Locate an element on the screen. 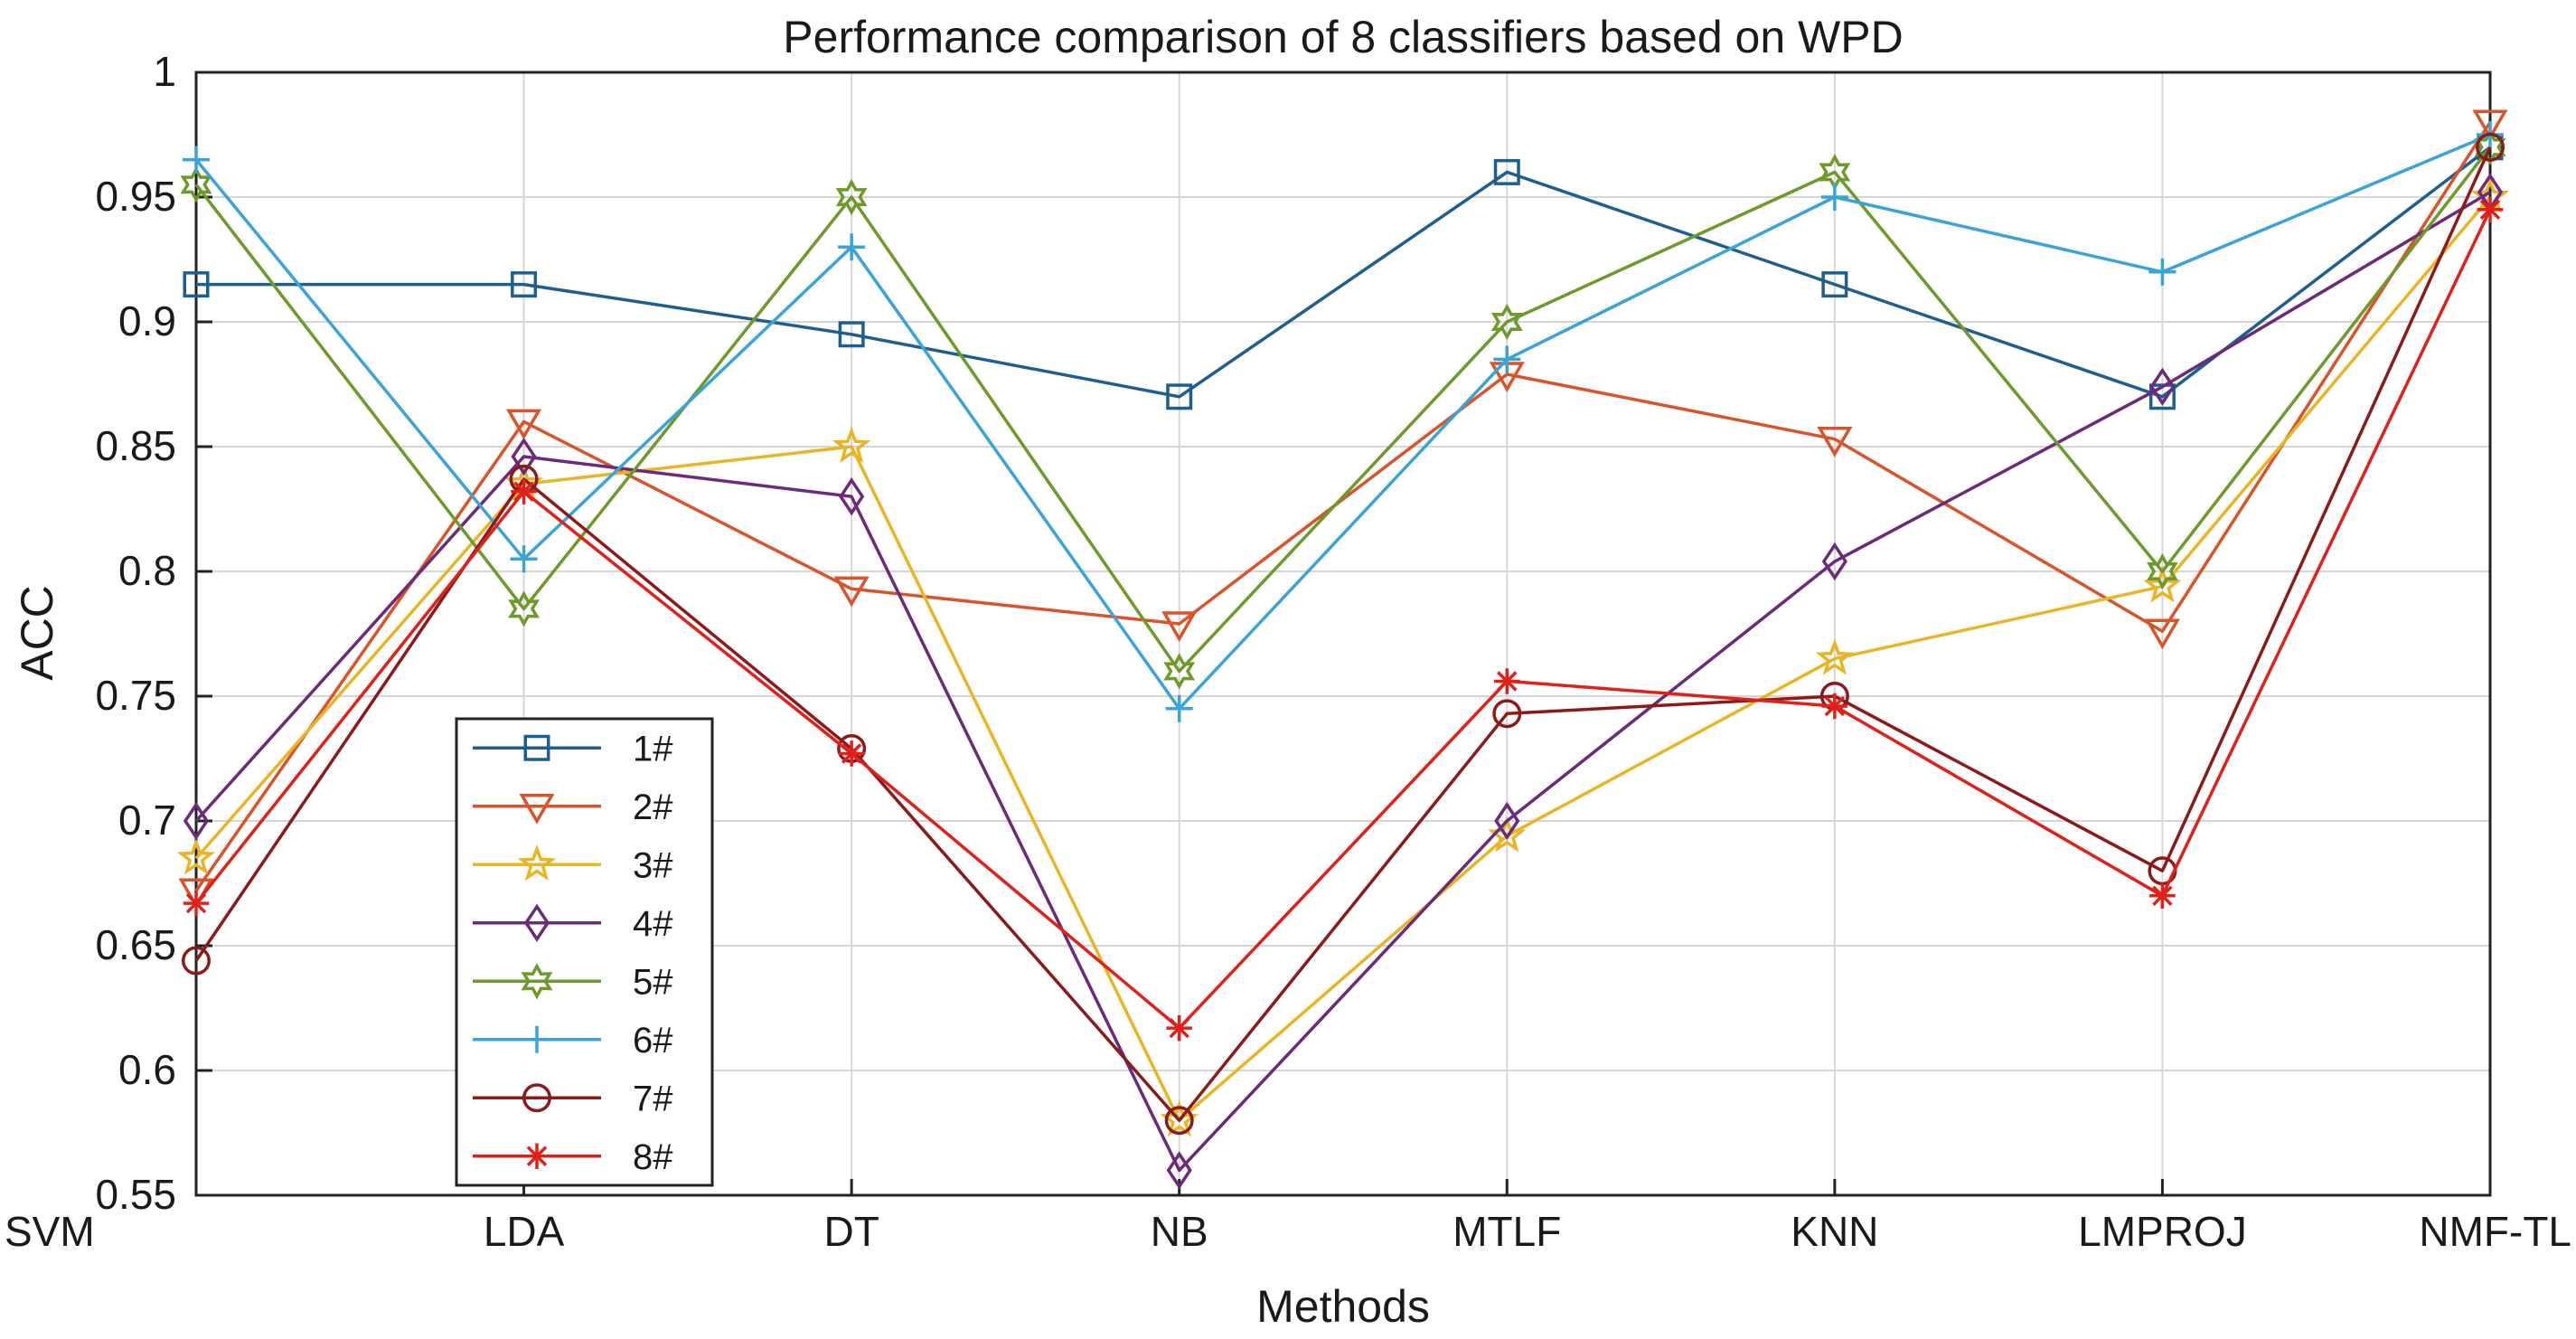  y-tick-label: 0.85 is located at coordinates (136, 445).